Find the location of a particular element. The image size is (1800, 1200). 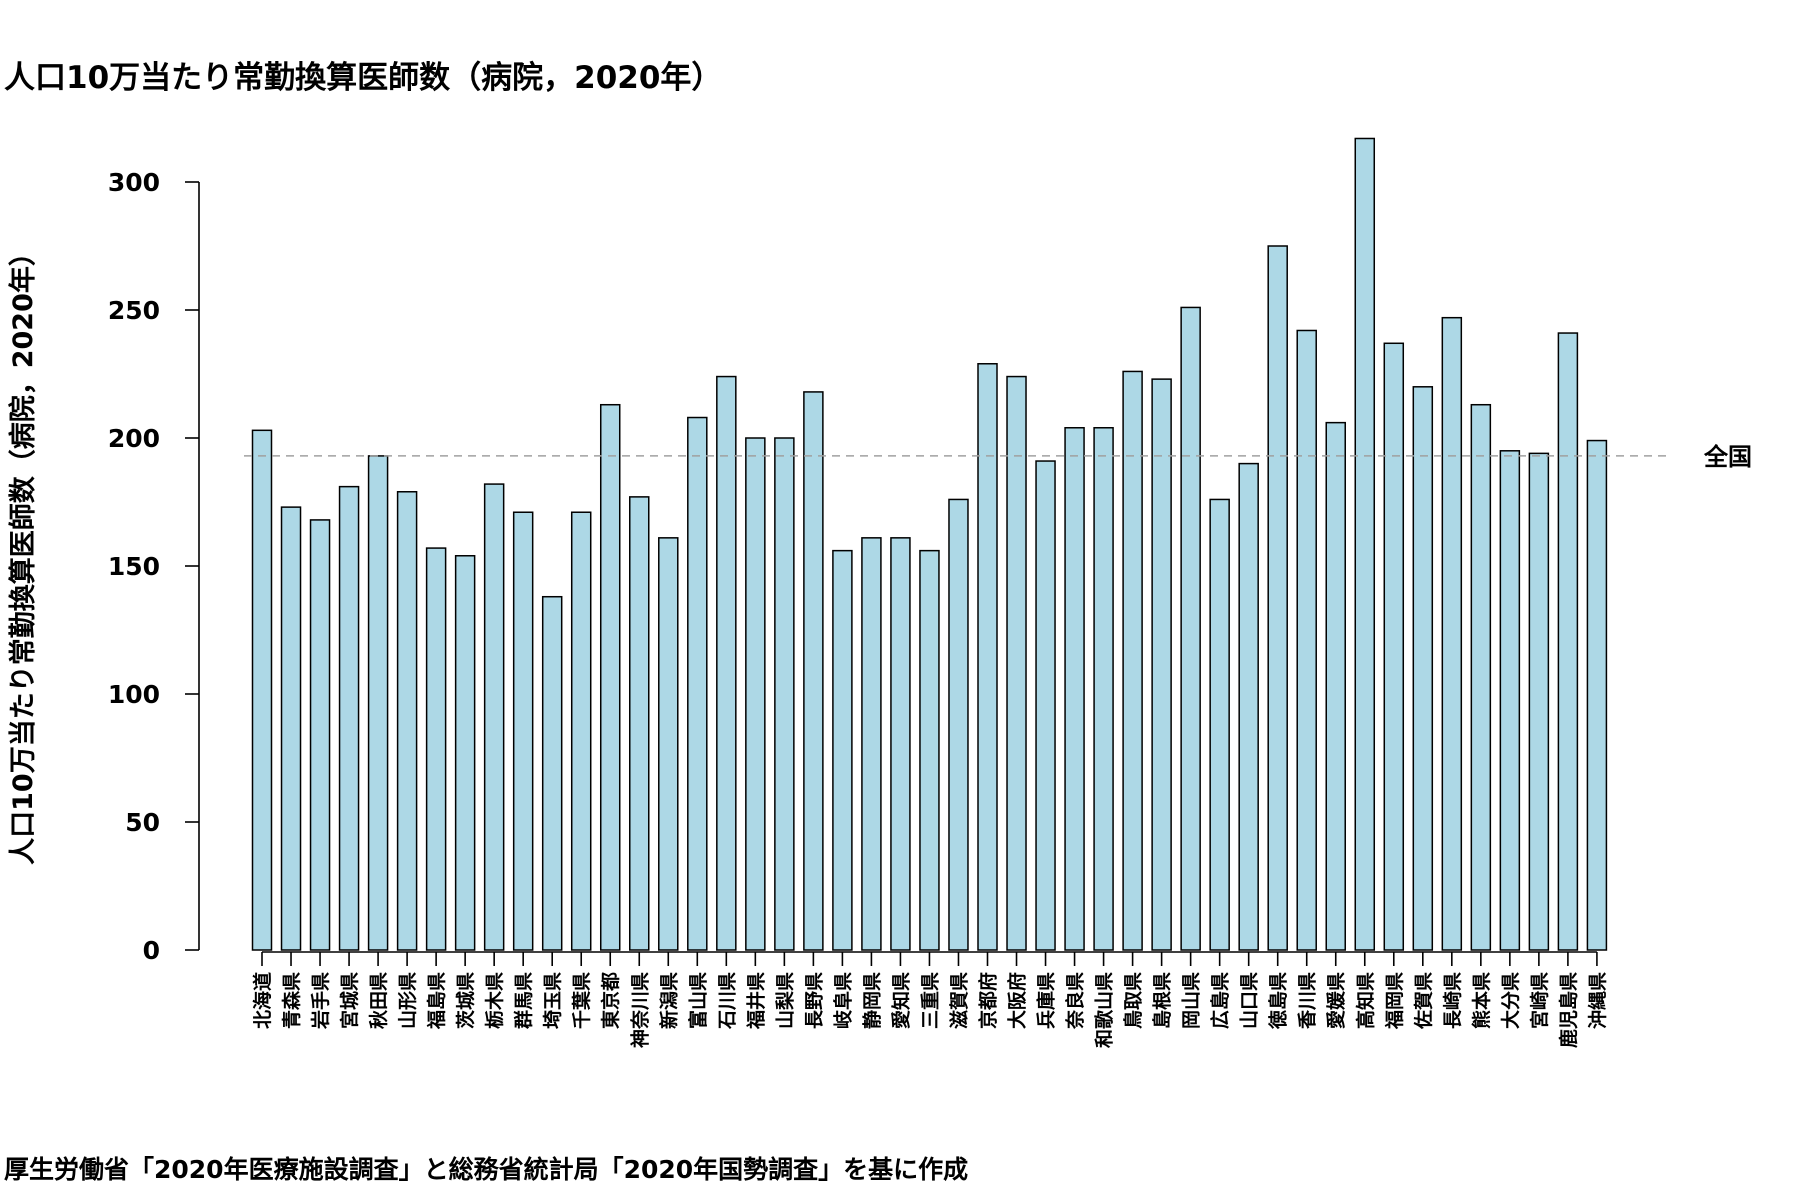

x-tick-label: 宮崎県 is located at coordinates (1539, 1000).